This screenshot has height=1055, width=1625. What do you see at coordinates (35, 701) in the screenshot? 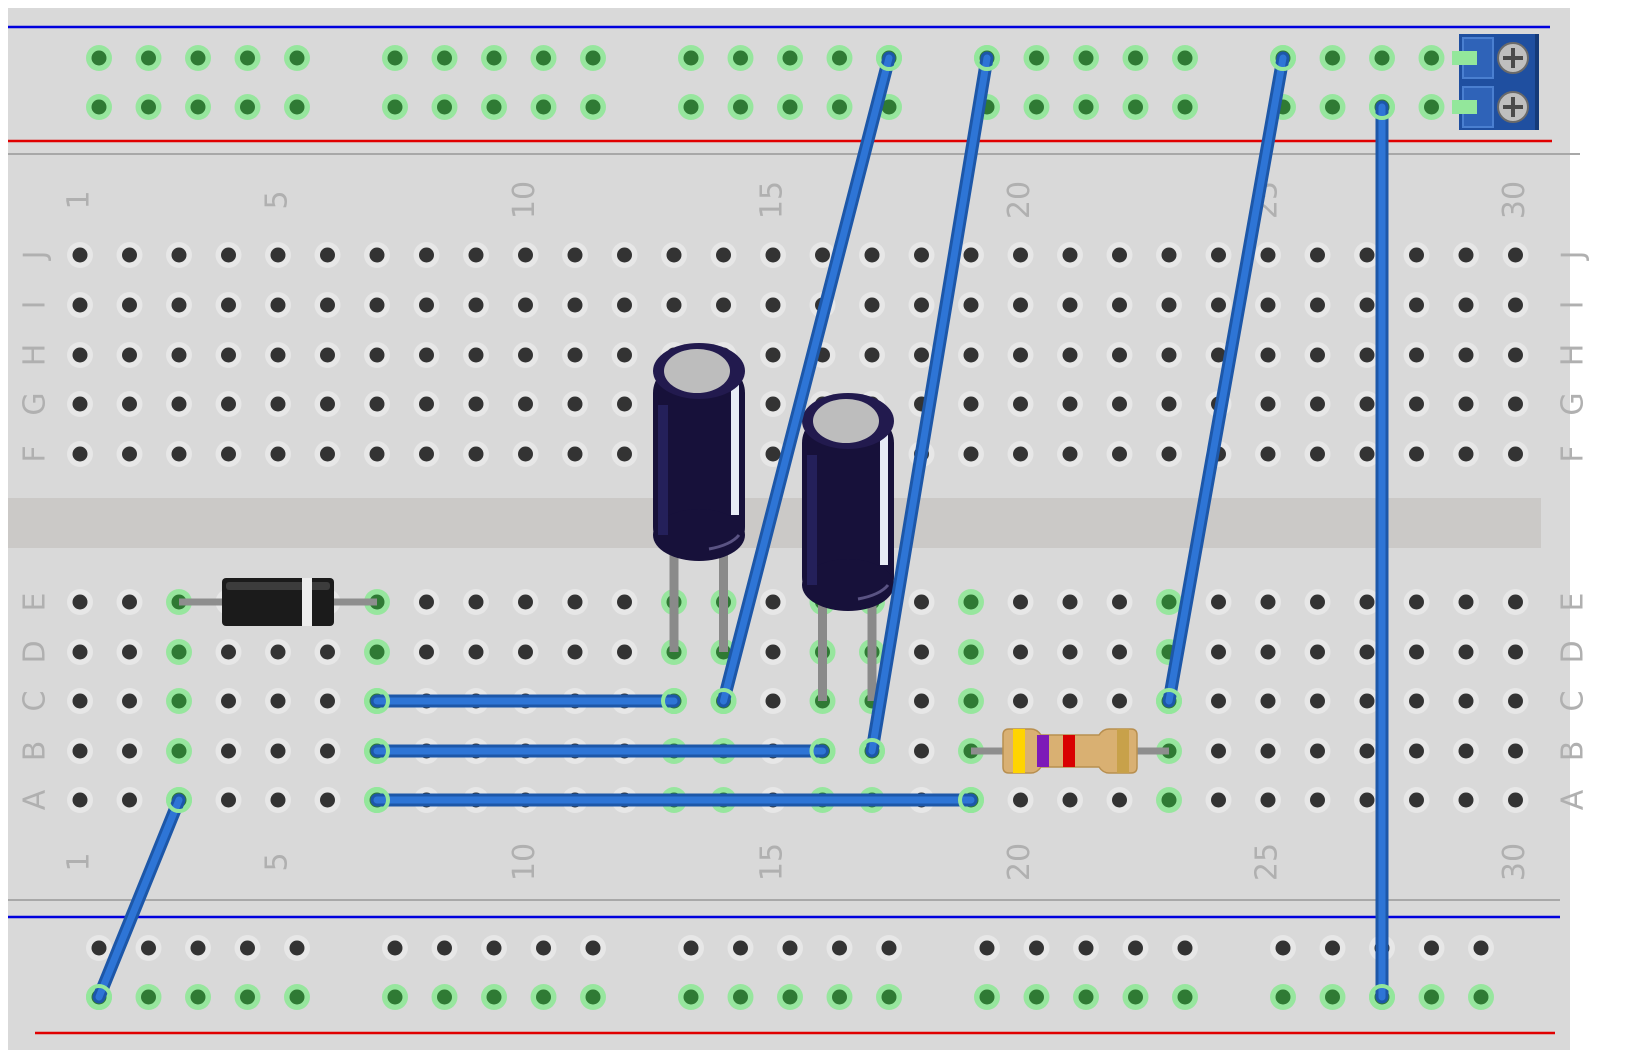
I see `row-letter-left-c: C` at bounding box center [35, 701].